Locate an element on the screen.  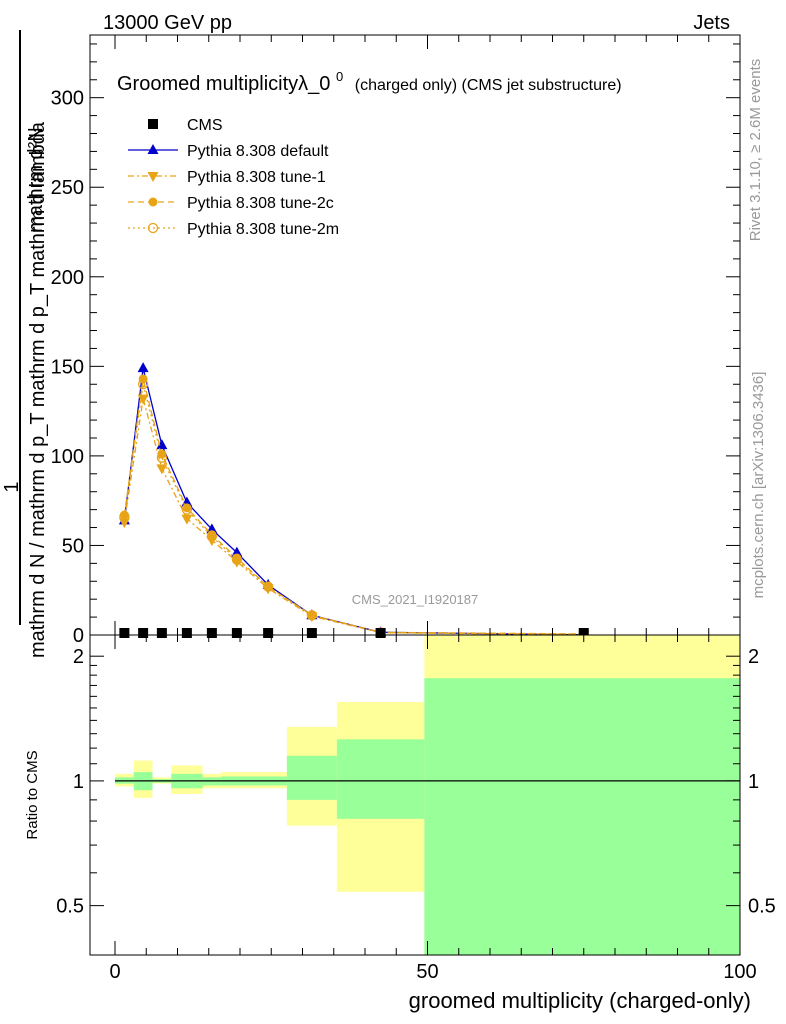
ratio-y-tick-label: 2 is located at coordinates (78, 657).